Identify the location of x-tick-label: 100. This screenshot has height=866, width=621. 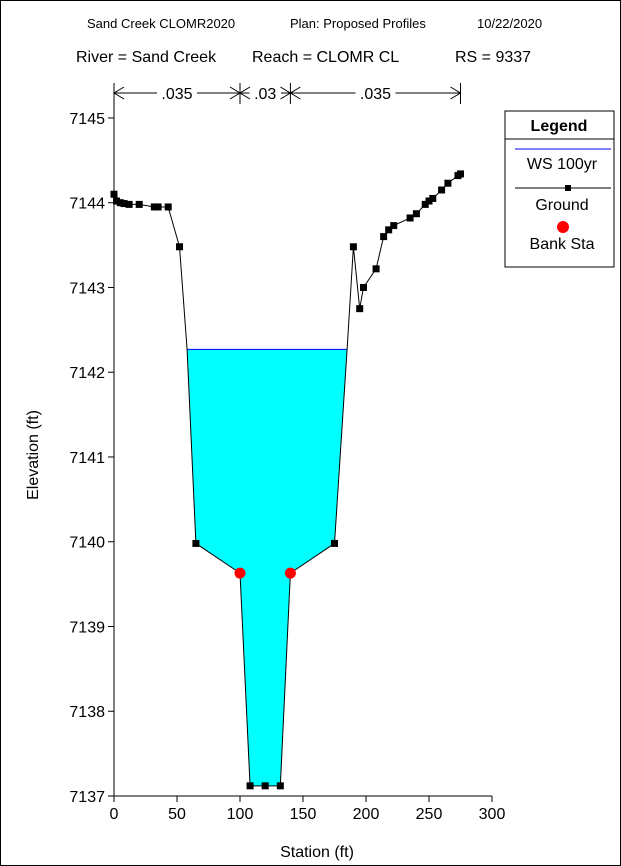
(240, 814).